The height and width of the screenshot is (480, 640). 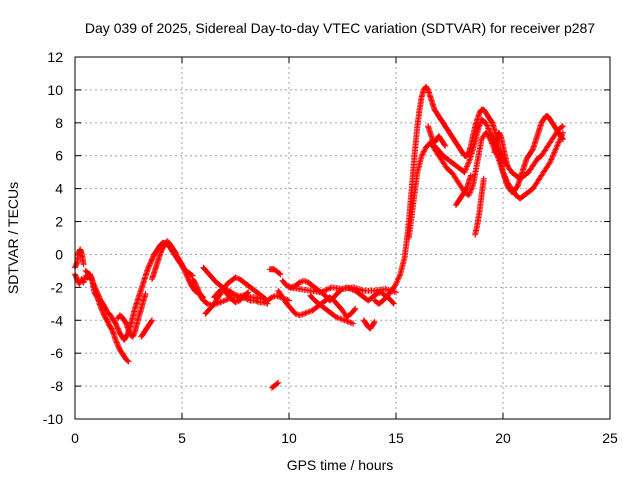 What do you see at coordinates (59, 254) in the screenshot?
I see `y-tick-label: 0` at bounding box center [59, 254].